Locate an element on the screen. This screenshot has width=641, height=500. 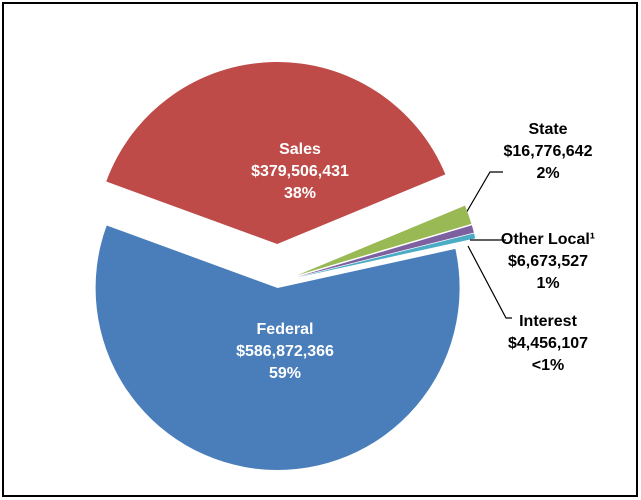
slice-name: Federal is located at coordinates (285, 329).